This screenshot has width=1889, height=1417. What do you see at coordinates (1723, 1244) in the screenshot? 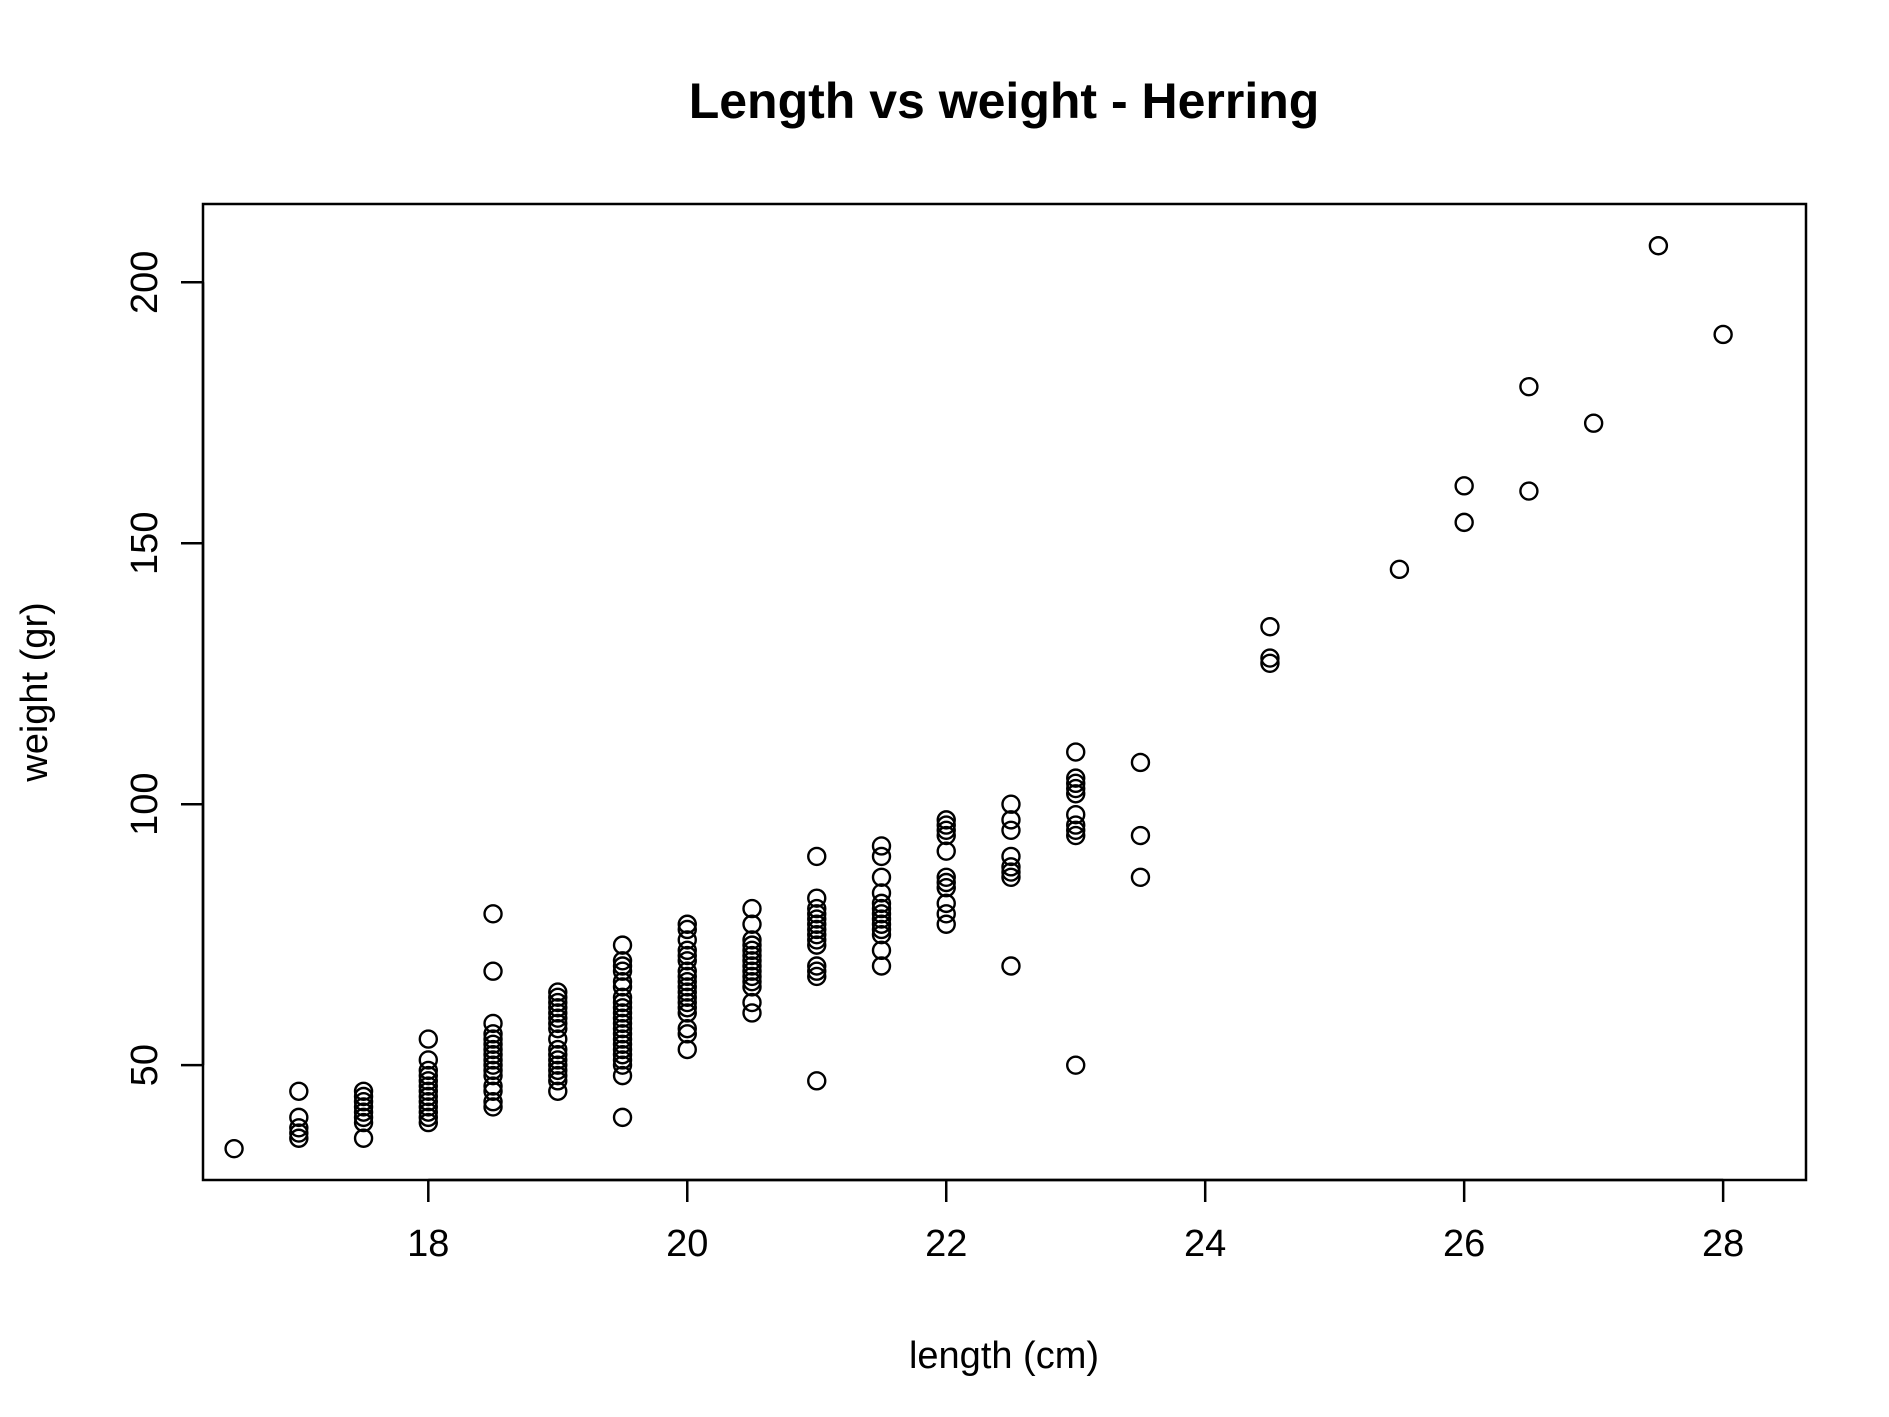
I see `x-tick-label: 28` at bounding box center [1723, 1244].